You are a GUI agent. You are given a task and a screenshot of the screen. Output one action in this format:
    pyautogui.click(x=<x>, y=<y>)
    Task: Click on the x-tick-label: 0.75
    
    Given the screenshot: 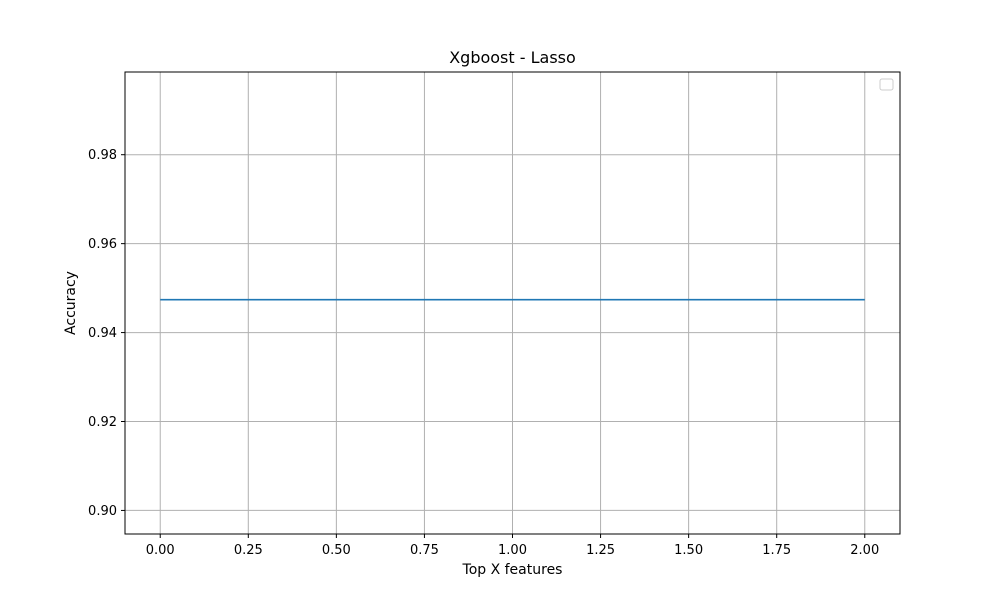 What is the action you would take?
    pyautogui.click(x=424, y=550)
    